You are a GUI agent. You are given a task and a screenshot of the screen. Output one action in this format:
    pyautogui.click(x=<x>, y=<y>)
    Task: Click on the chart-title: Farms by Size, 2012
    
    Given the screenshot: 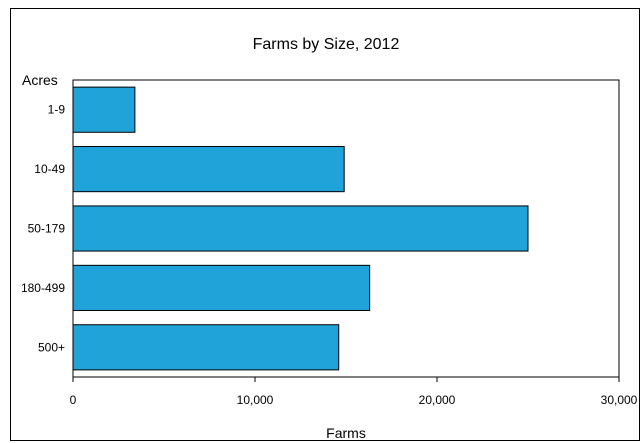 What is the action you would take?
    pyautogui.click(x=326, y=44)
    